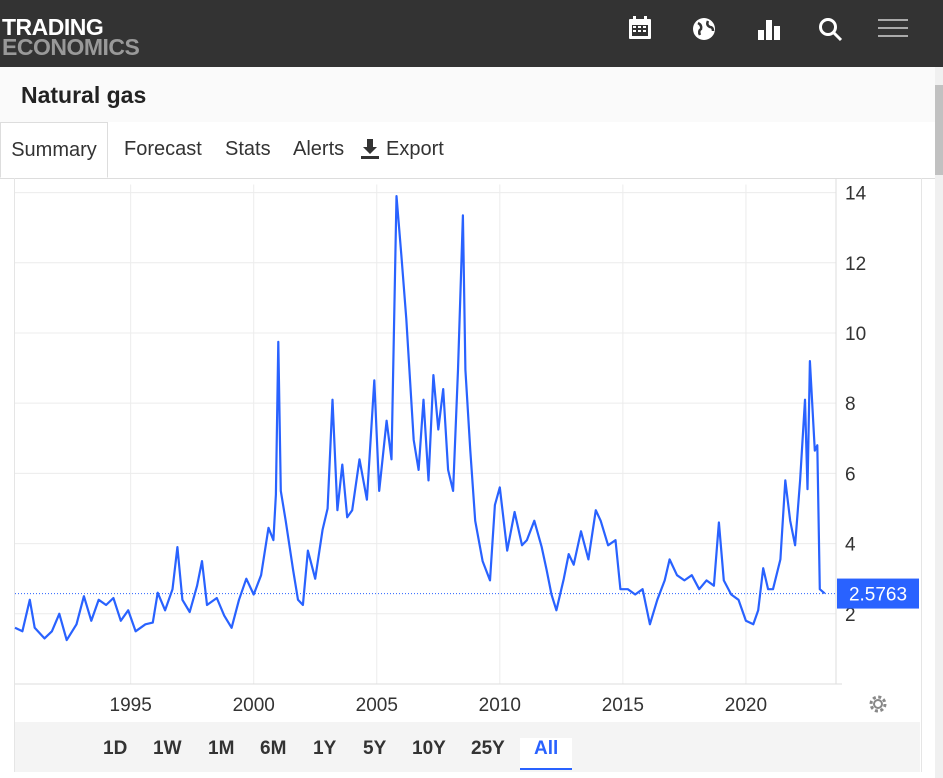 The image size is (943, 778). Describe the element at coordinates (429, 748) in the screenshot. I see `range-button: 10Y` at that location.